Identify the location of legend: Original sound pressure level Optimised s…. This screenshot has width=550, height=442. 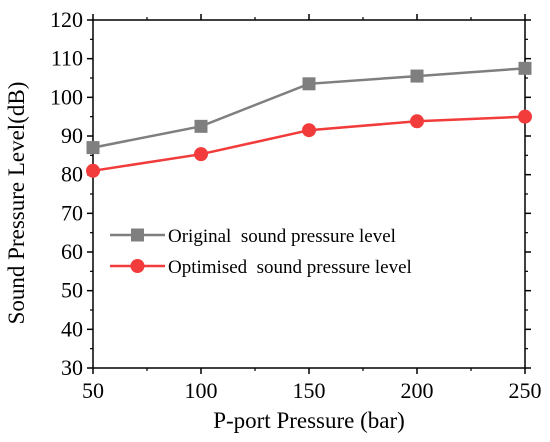
(261, 252).